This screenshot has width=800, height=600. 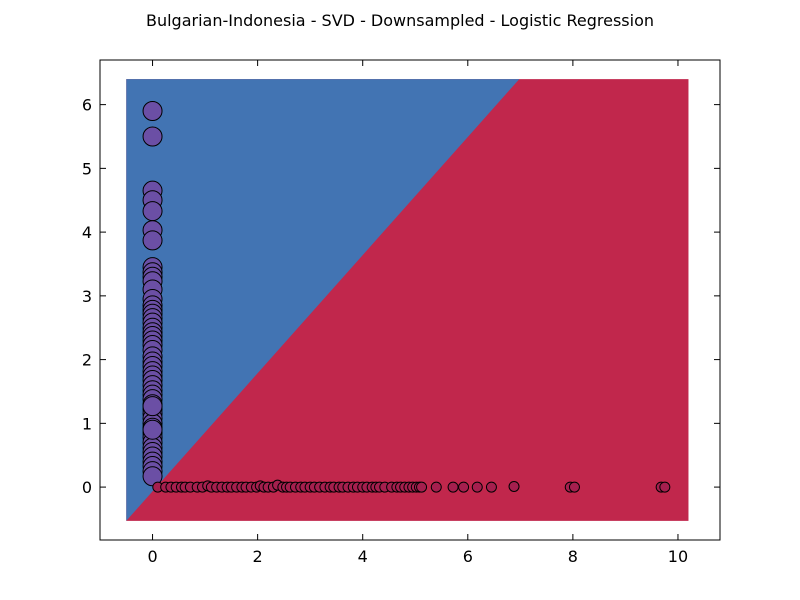 I want to click on x-tick-label: 10, so click(x=678, y=556).